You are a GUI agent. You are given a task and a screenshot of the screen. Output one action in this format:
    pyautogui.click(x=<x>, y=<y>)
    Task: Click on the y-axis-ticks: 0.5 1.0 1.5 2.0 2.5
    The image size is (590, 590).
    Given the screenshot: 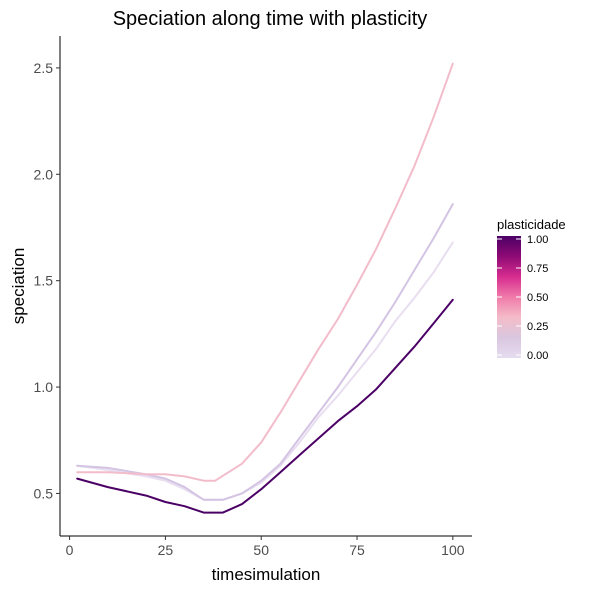 What is the action you would take?
    pyautogui.click(x=47, y=280)
    